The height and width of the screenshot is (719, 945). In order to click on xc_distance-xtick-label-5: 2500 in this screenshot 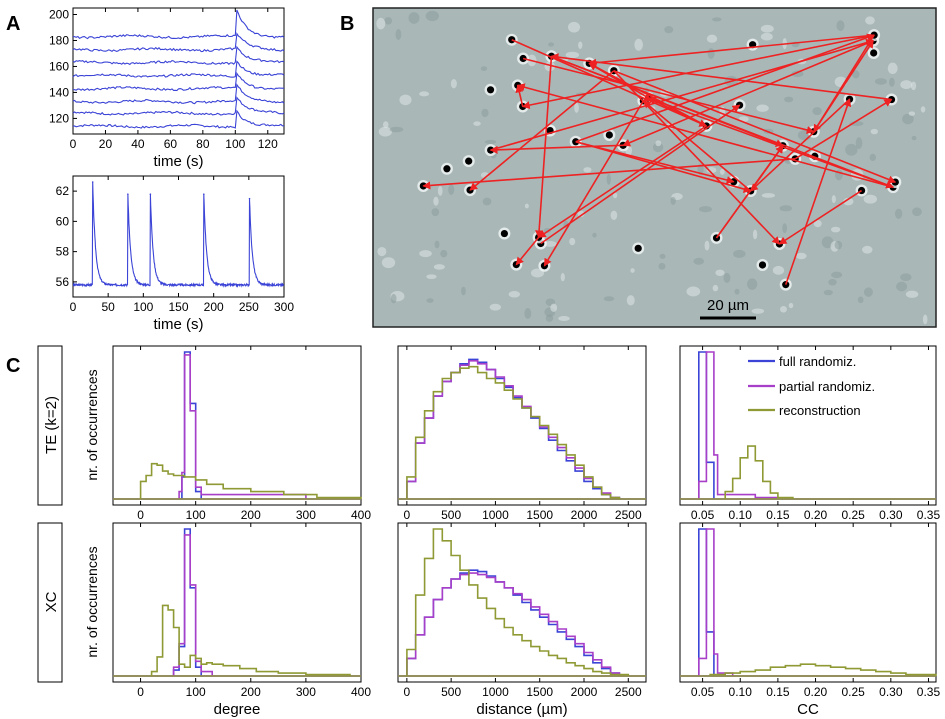, I will do `click(628, 692)`.